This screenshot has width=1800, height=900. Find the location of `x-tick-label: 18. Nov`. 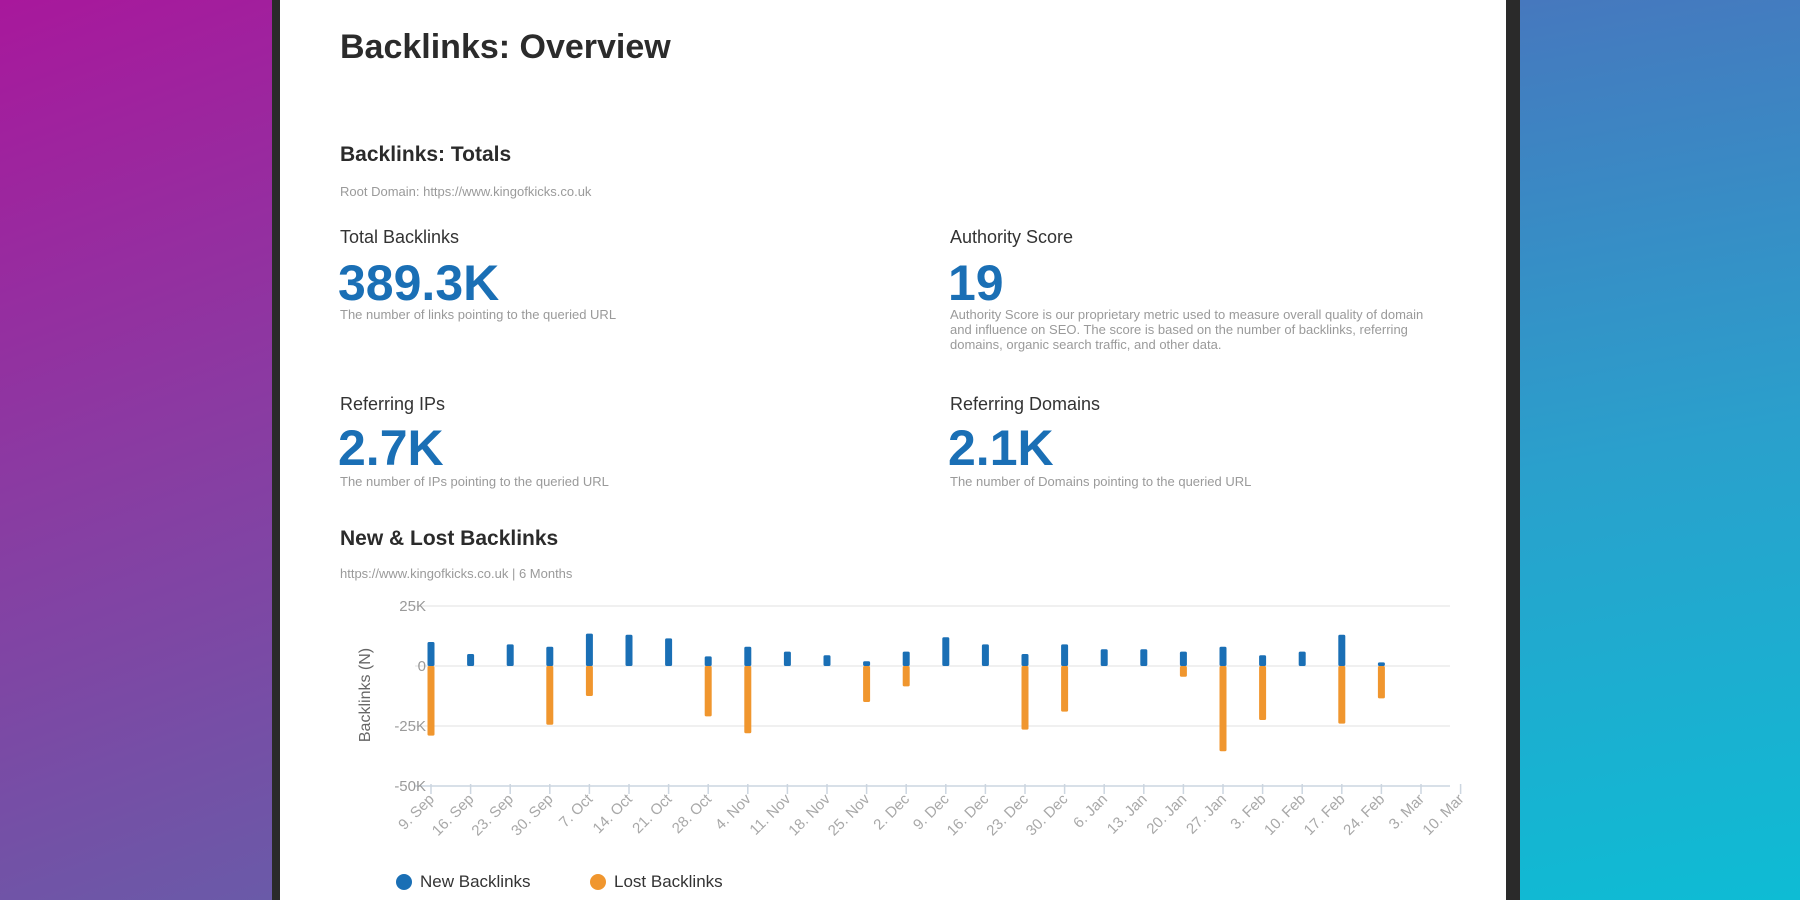

x-tick-label: 18. Nov is located at coordinates (809, 814).